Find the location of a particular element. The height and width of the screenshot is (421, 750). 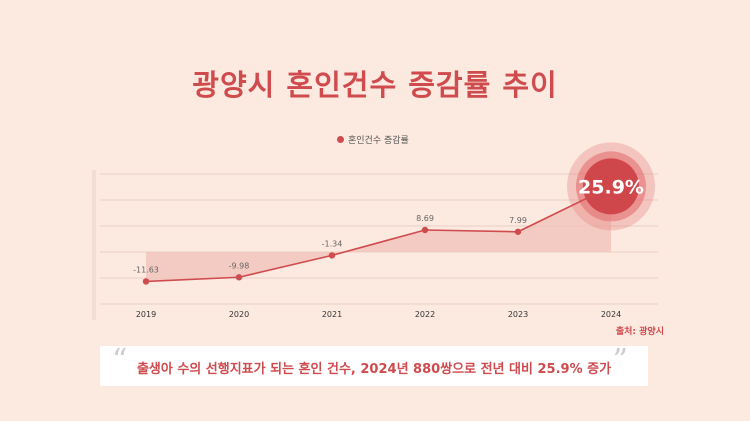

data-label: 8.69 is located at coordinates (425, 218).